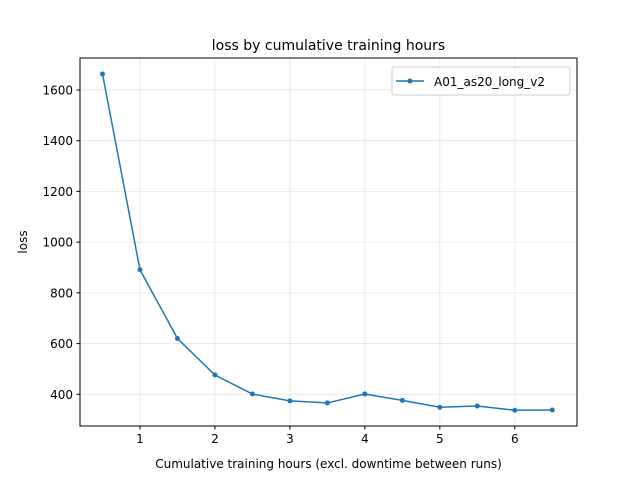 The height and width of the screenshot is (480, 640). Describe the element at coordinates (57, 192) in the screenshot. I see `y-tick-label: 1200` at that location.